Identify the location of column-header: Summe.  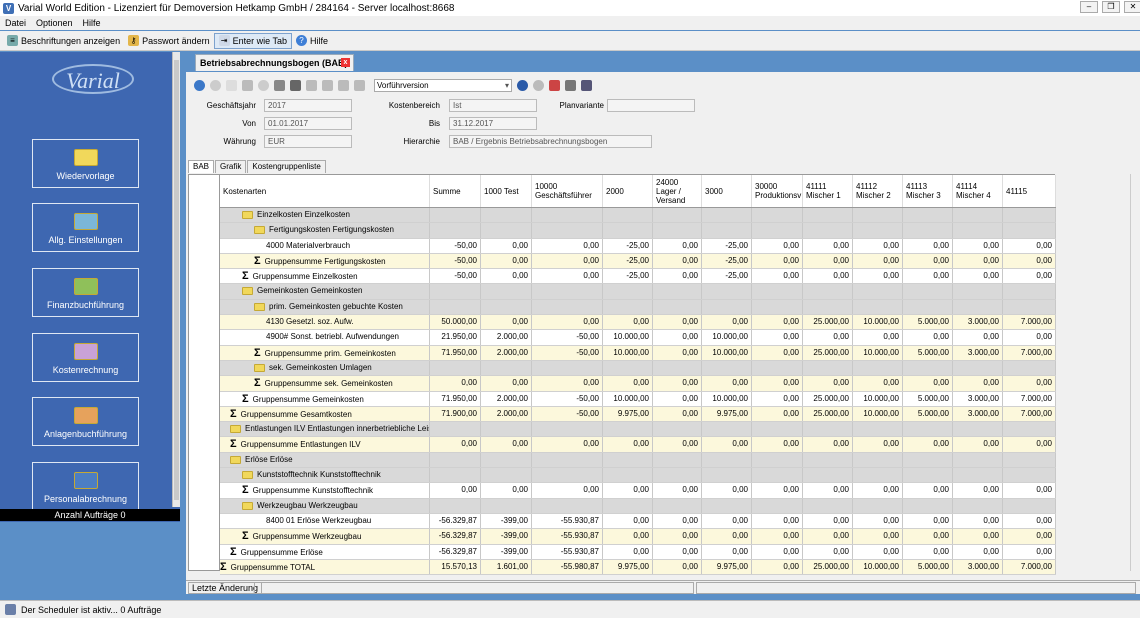
(455, 191).